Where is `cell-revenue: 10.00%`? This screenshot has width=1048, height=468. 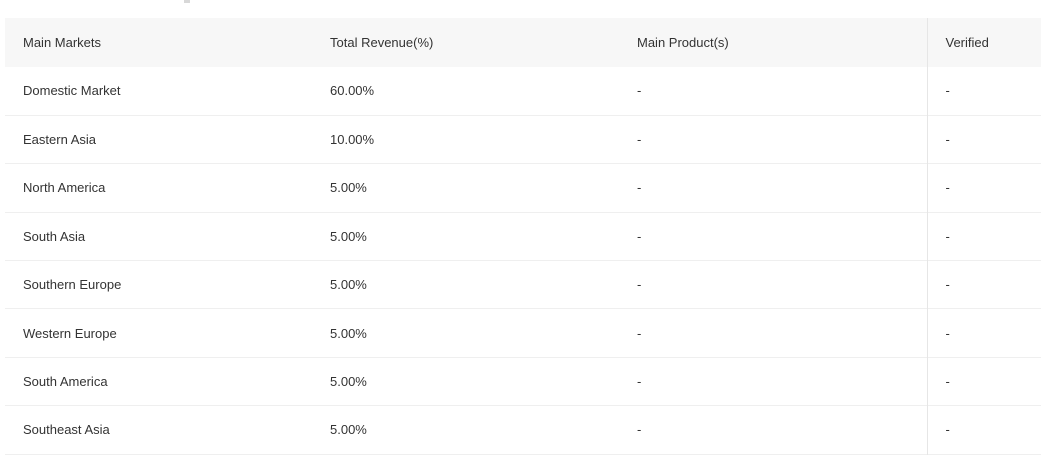
cell-revenue: 10.00% is located at coordinates (352, 140).